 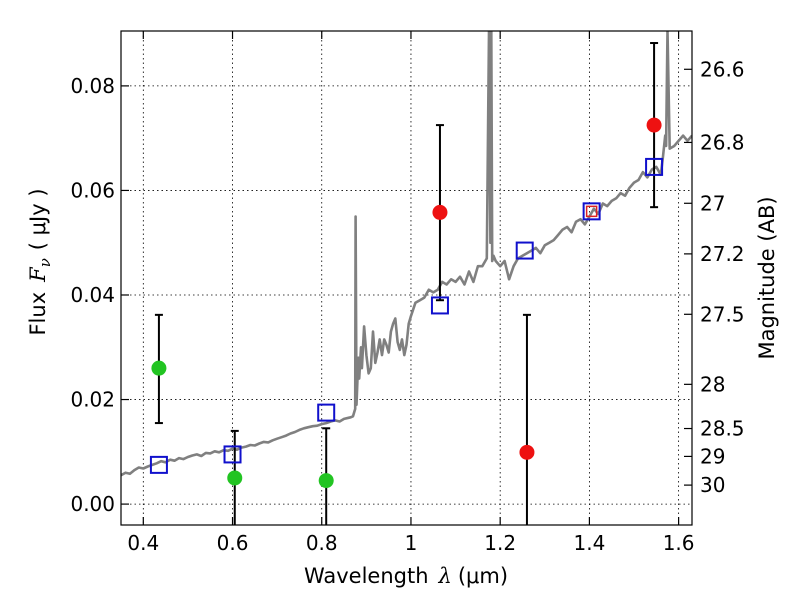 I want to click on y-tick-label: 0.04, so click(x=92, y=295).